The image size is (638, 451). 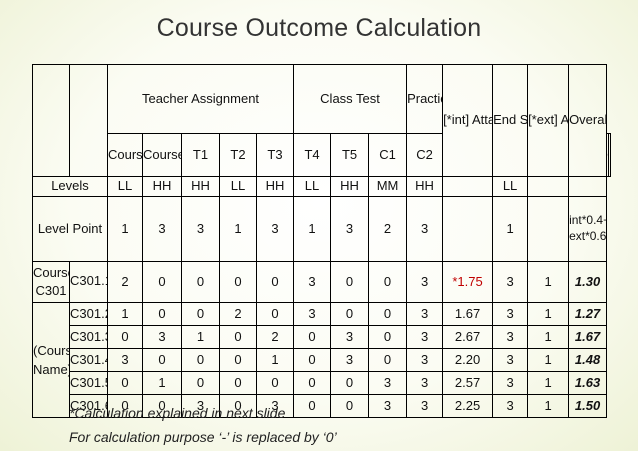 What do you see at coordinates (51, 360) in the screenshot?
I see `course-name-group: (Course Name)` at bounding box center [51, 360].